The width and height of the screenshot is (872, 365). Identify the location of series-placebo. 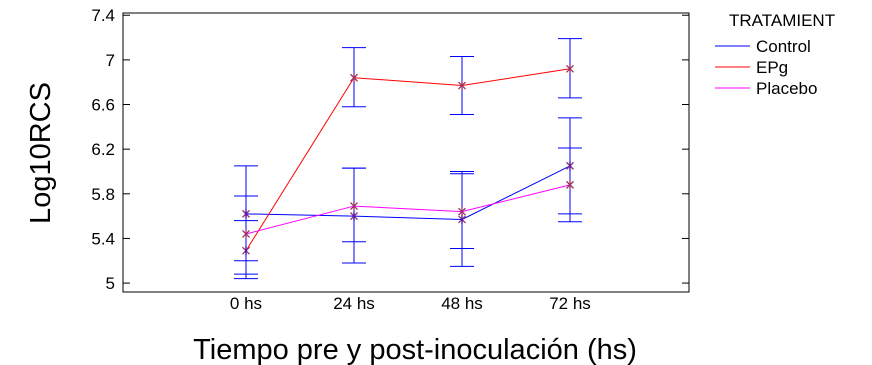
(408, 211).